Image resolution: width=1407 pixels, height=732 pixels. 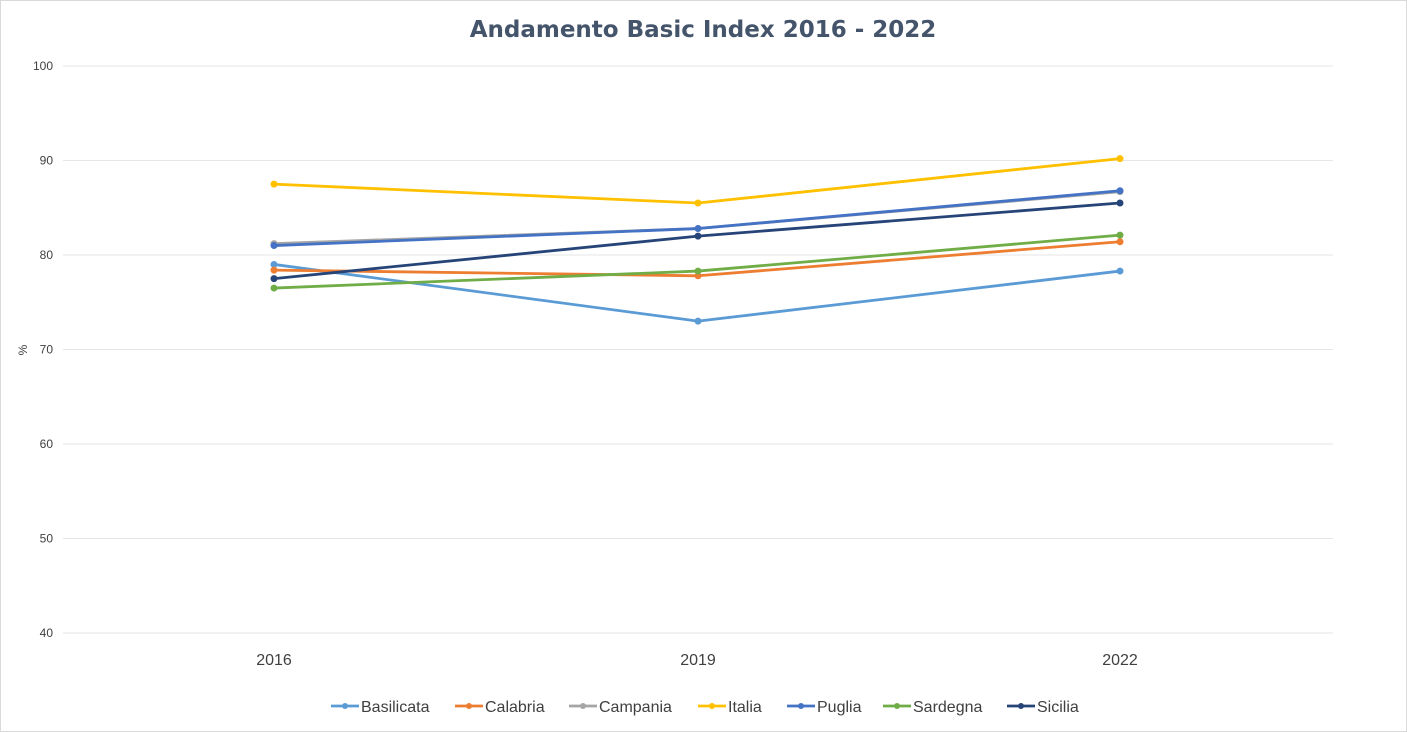 What do you see at coordinates (1120, 660) in the screenshot?
I see `x-tick-label: 2022` at bounding box center [1120, 660].